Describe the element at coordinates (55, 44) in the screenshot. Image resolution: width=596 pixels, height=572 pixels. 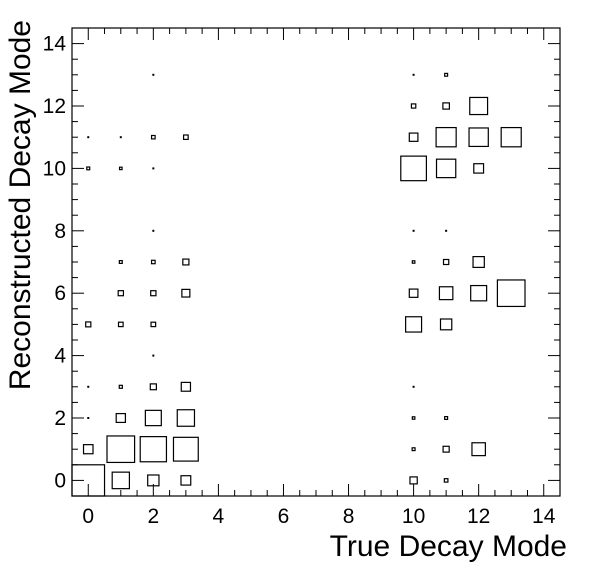
I see `y-tick-label: 14` at that location.